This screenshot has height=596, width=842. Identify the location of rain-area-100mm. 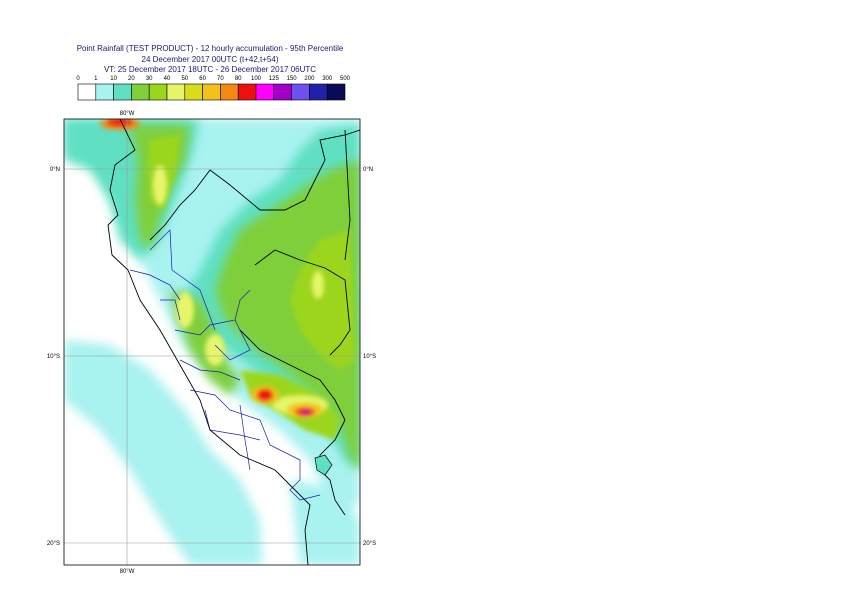
(306, 412).